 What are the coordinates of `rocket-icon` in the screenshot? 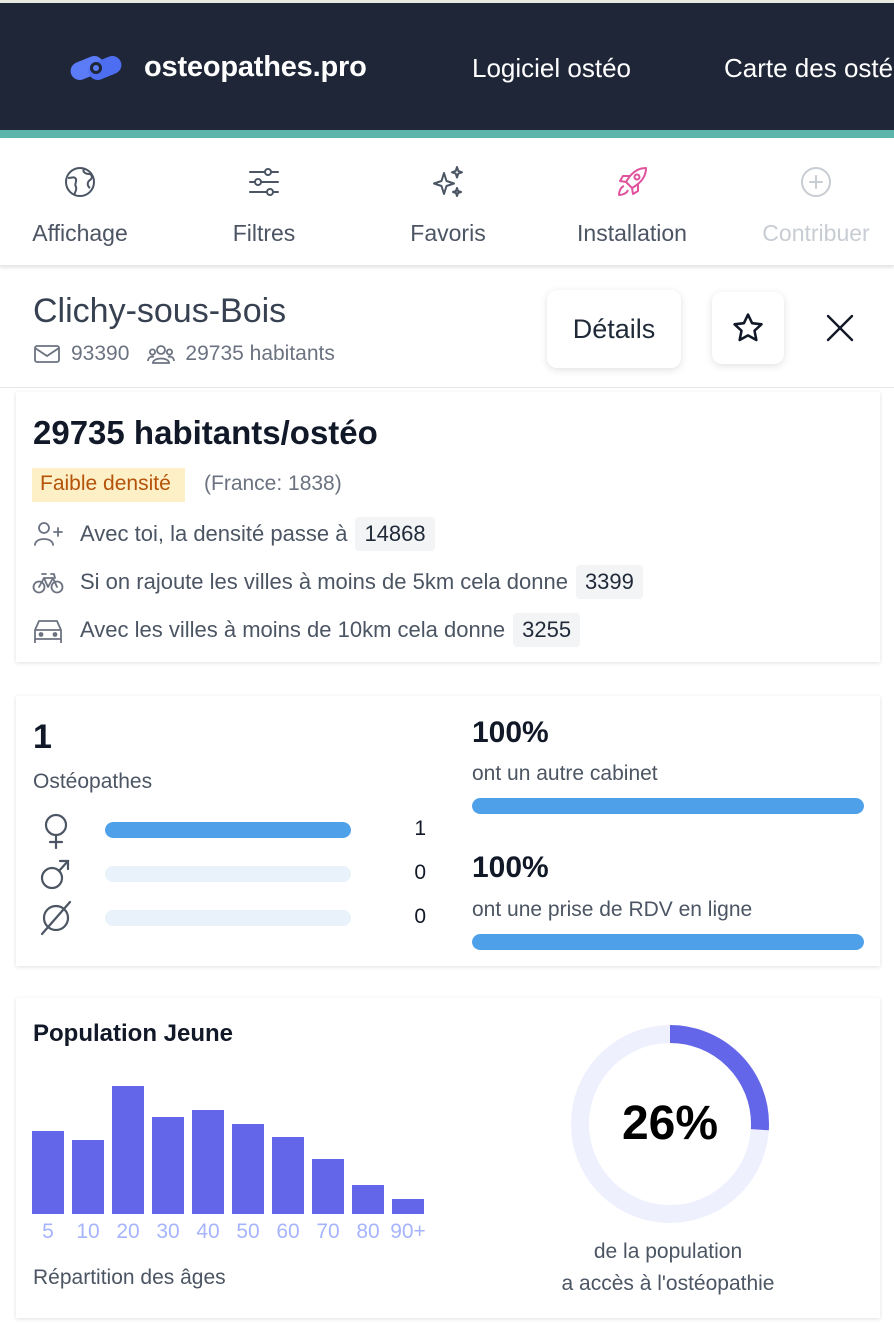 It's located at (632, 181).